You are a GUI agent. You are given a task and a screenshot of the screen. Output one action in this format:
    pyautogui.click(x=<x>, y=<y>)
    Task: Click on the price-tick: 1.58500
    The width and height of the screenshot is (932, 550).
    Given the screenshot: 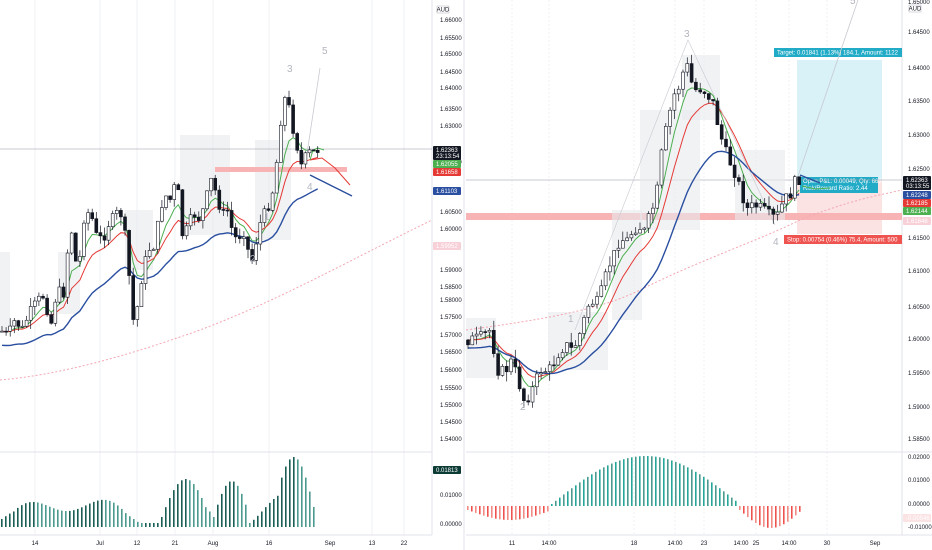 What is the action you would take?
    pyautogui.click(x=451, y=288)
    